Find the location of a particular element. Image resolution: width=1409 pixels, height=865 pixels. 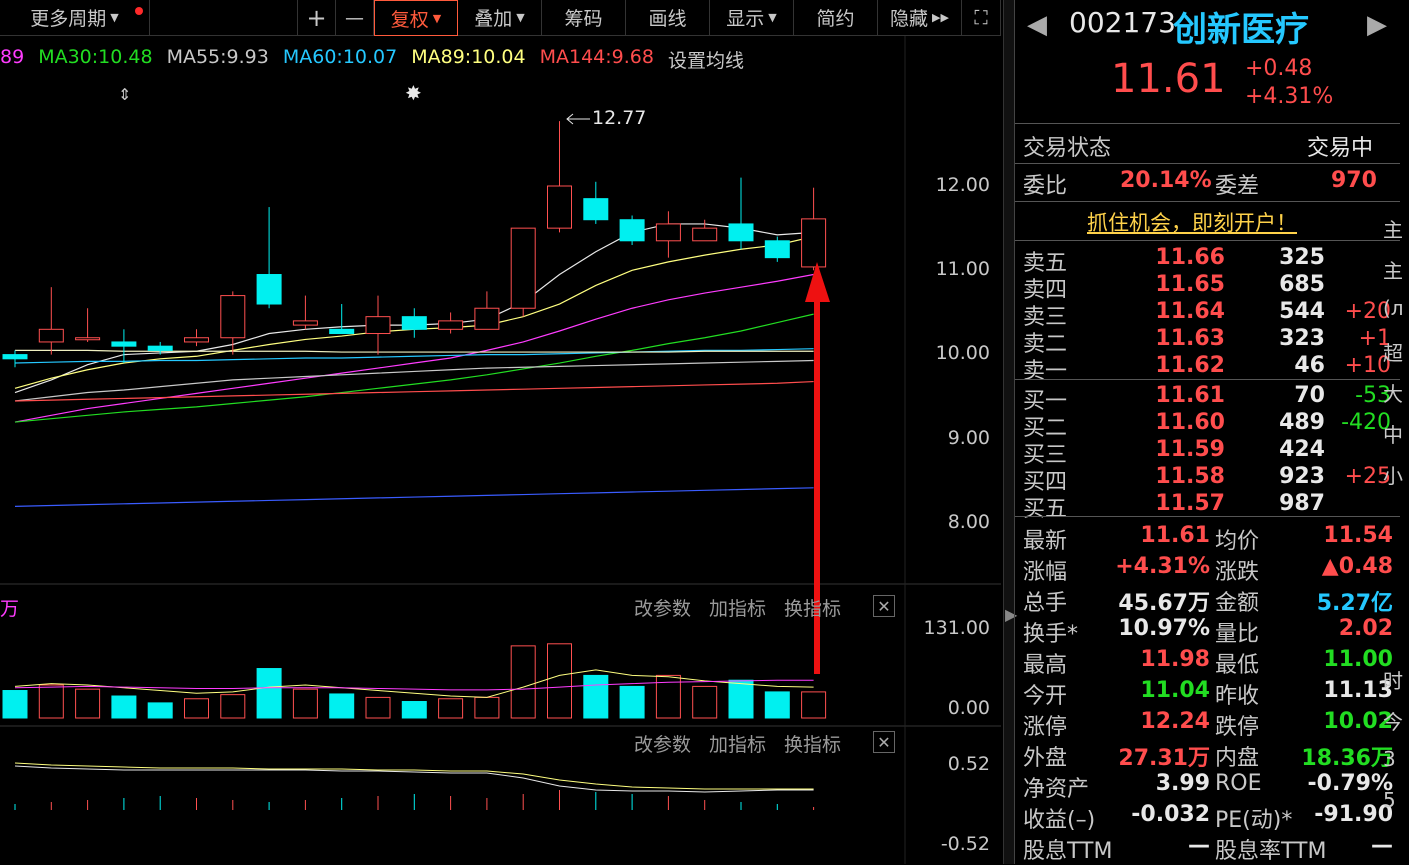

order-price: 11.58 is located at coordinates (1190, 476).